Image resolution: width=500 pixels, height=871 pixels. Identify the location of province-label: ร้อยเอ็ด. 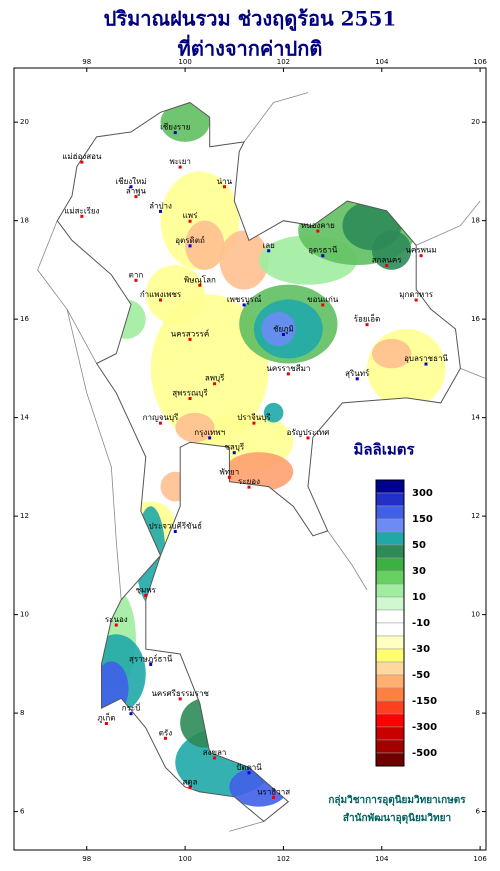
(367, 319).